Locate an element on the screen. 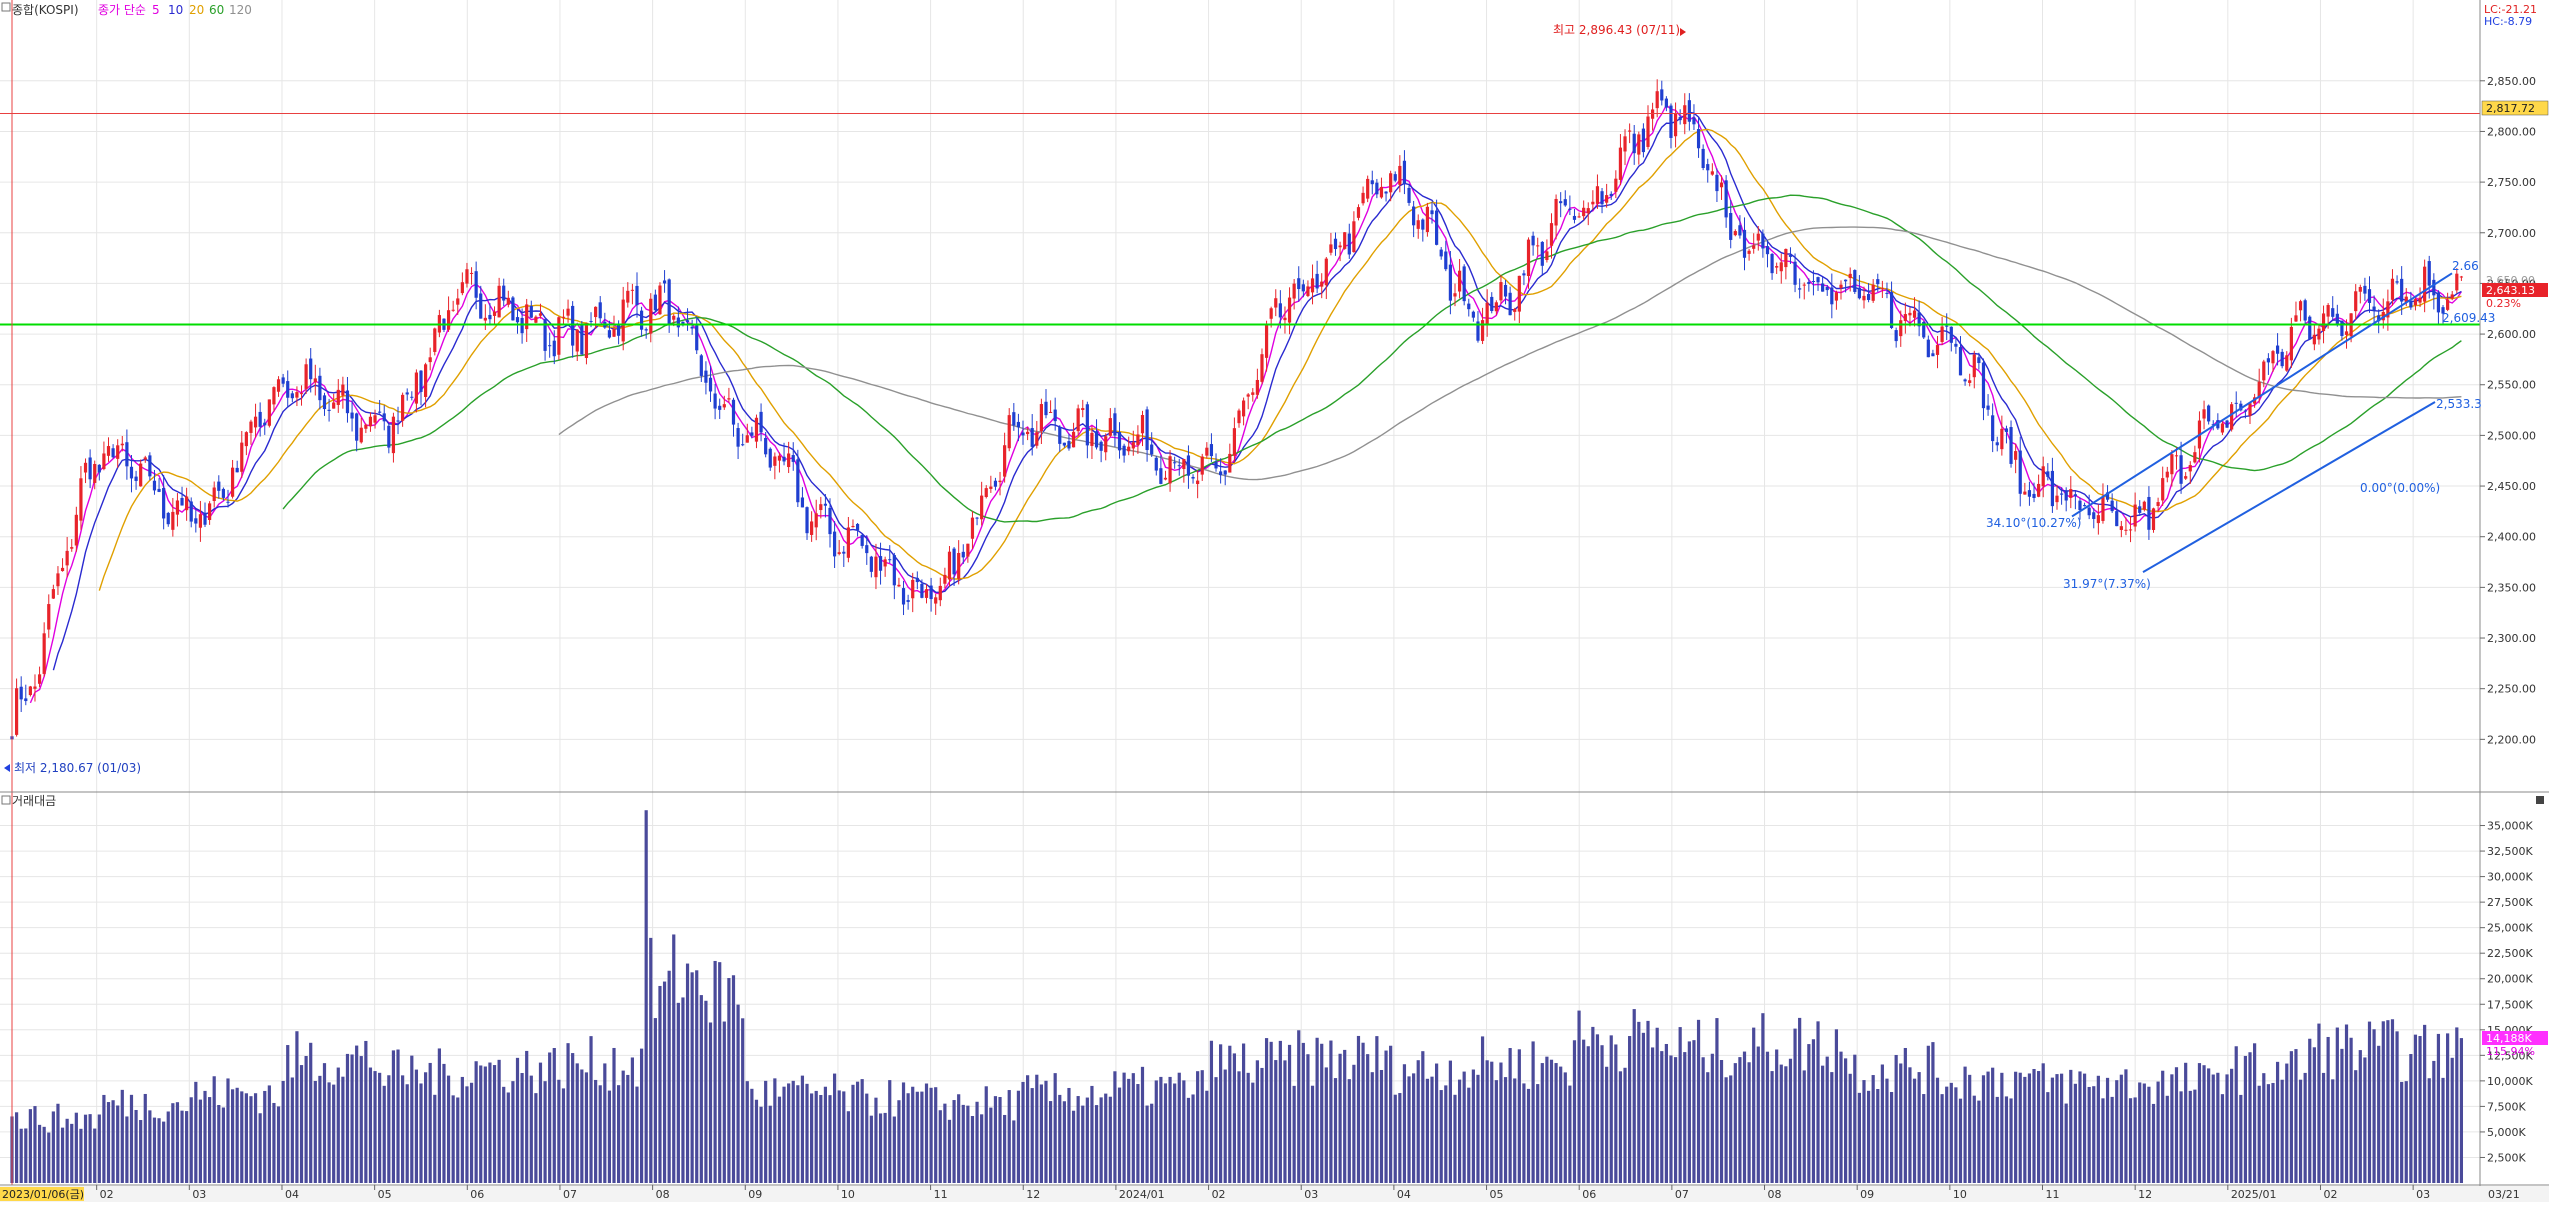  volume-tick-label: 5,000K is located at coordinates (2506, 1132).